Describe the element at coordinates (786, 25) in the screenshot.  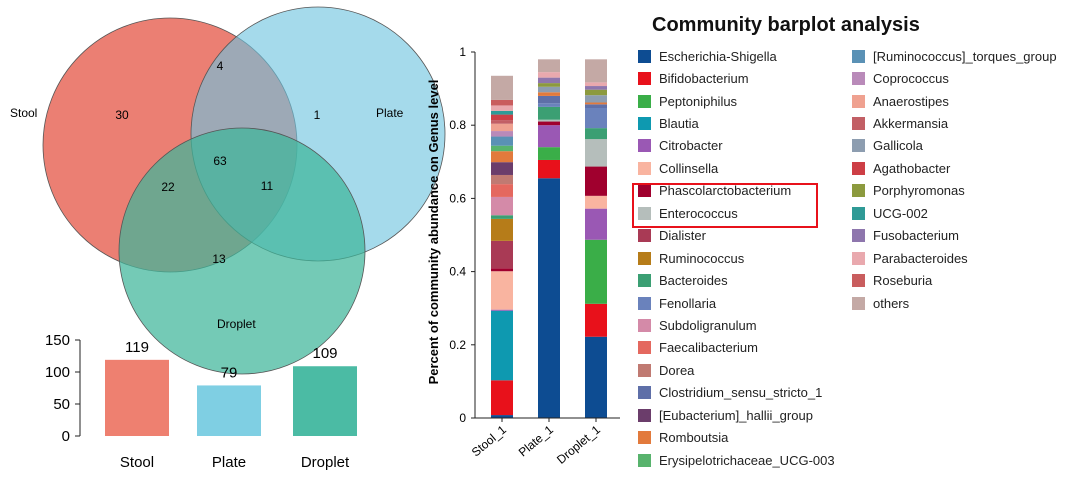
I see `chart-title: Community barplot analysis` at that location.